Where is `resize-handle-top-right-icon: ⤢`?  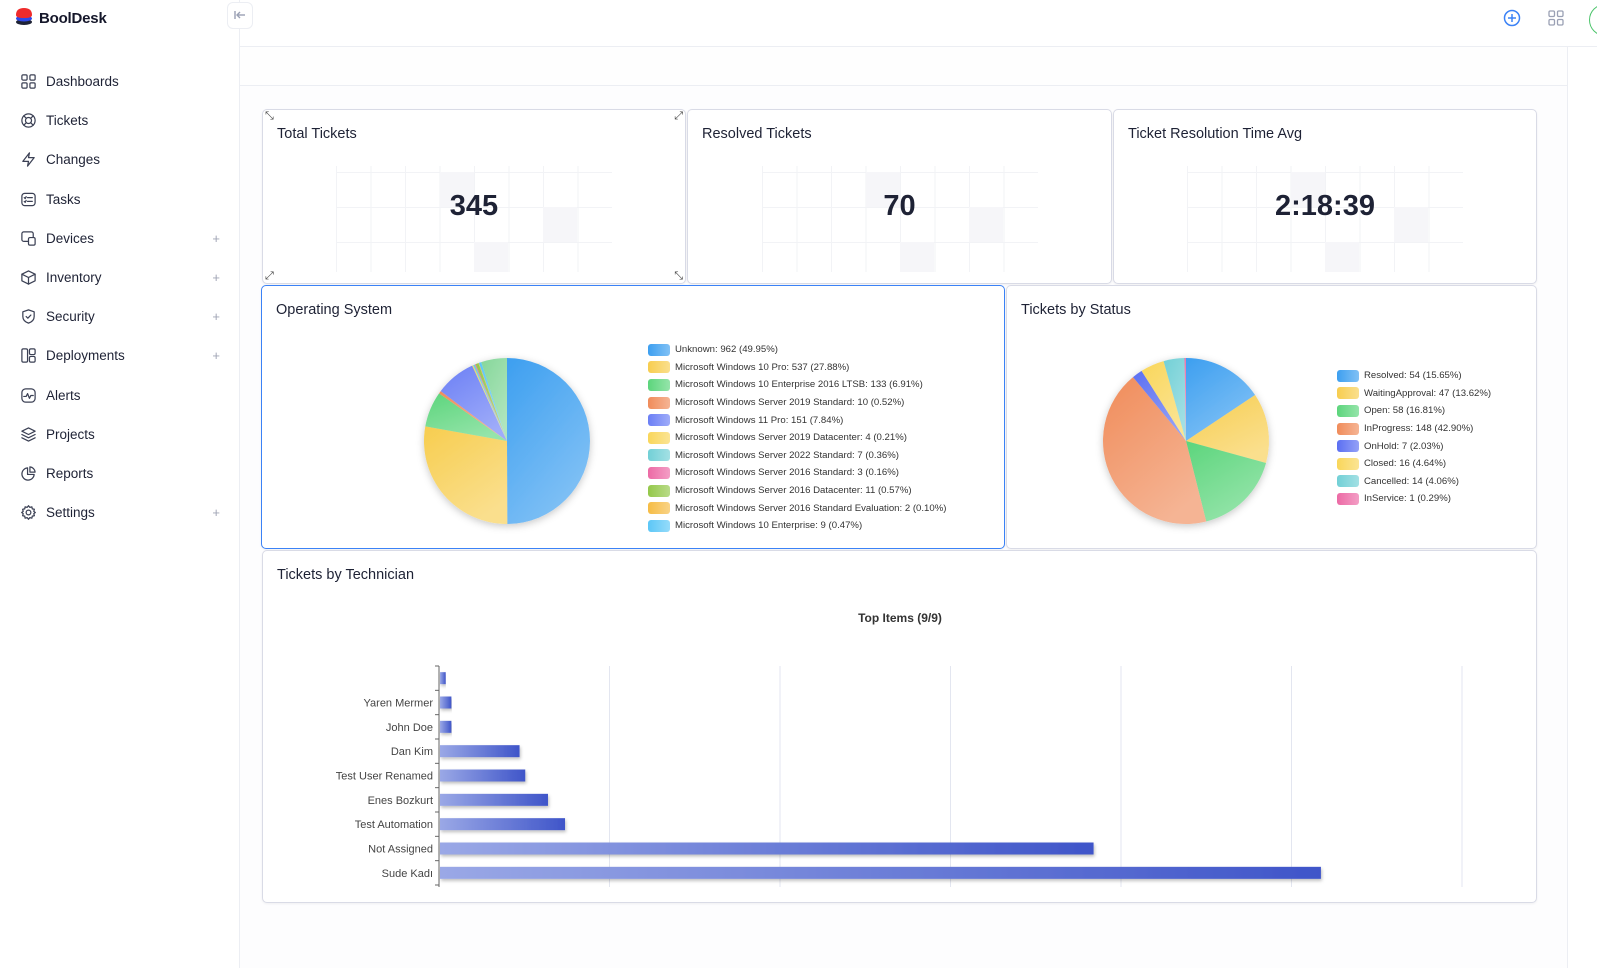
resize-handle-top-right-icon: ⤢ is located at coordinates (678, 116).